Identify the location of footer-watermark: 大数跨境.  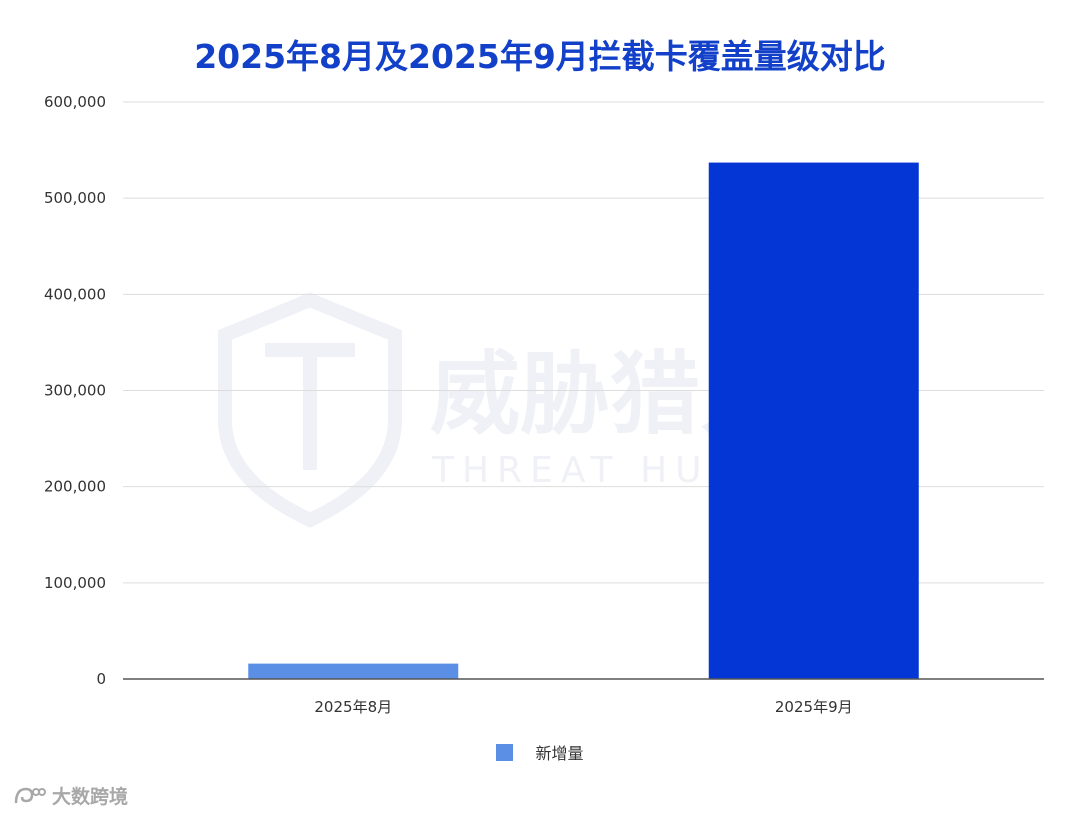
(70, 795).